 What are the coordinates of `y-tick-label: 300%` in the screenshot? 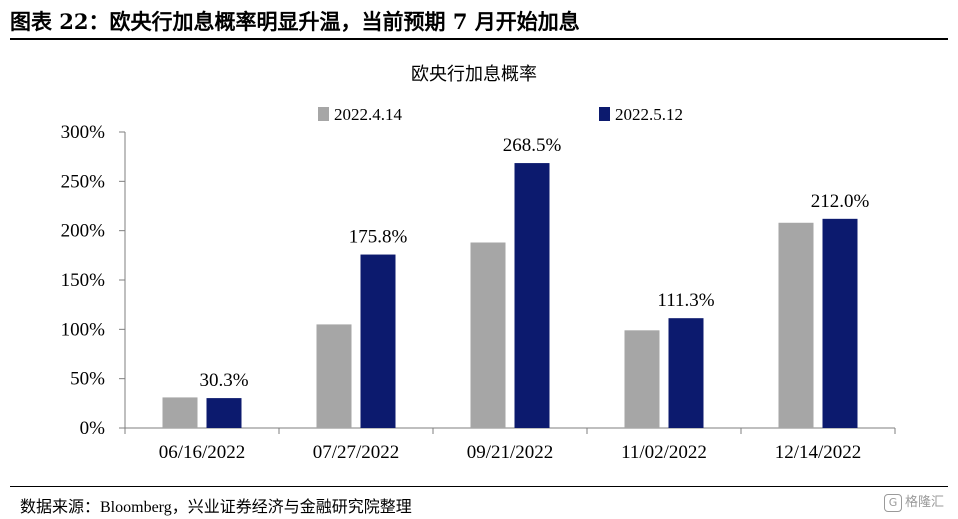 It's located at (83, 132).